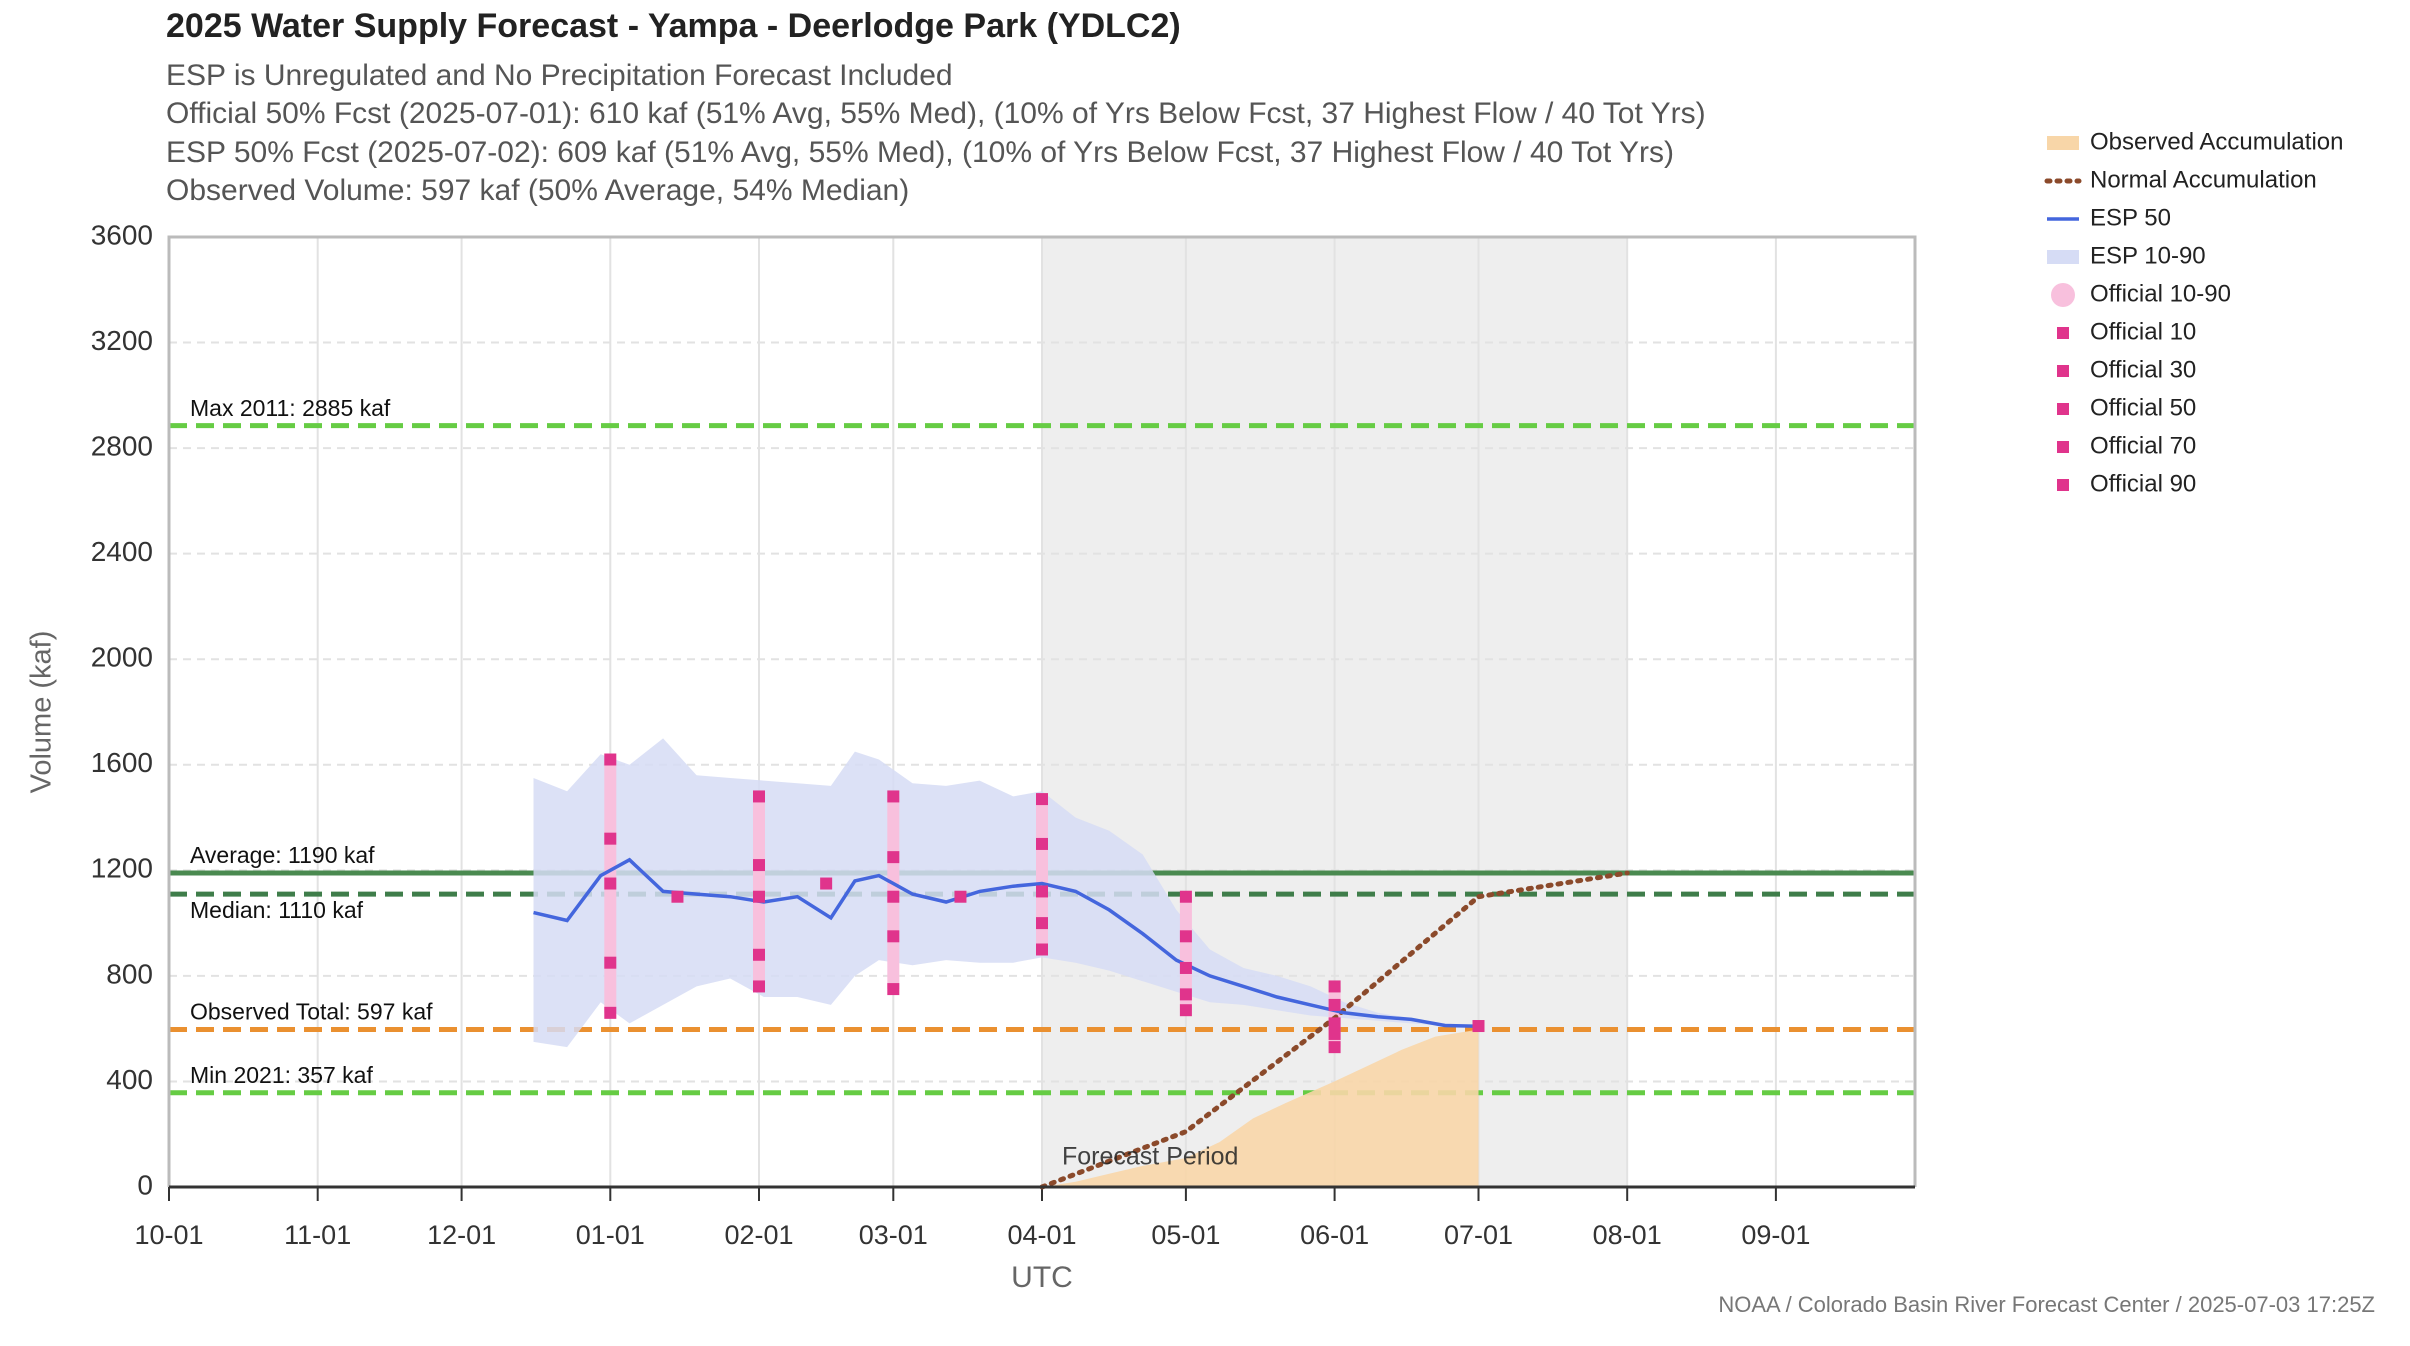 The width and height of the screenshot is (2410, 1346). What do you see at coordinates (2160, 293) in the screenshot?
I see `legend-label: Official 10-90` at bounding box center [2160, 293].